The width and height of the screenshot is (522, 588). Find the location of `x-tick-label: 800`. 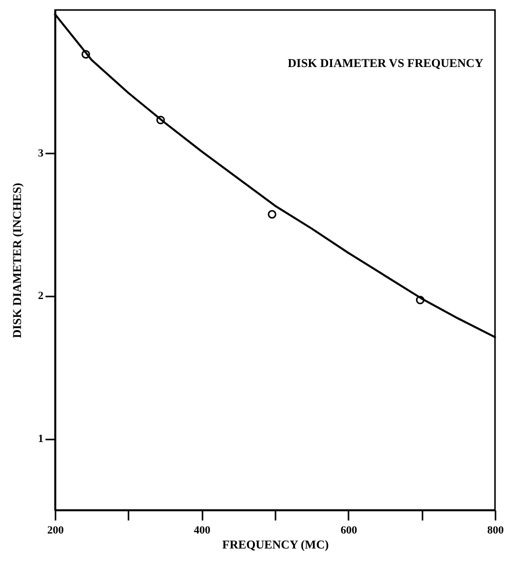

x-tick-label: 800 is located at coordinates (495, 530).